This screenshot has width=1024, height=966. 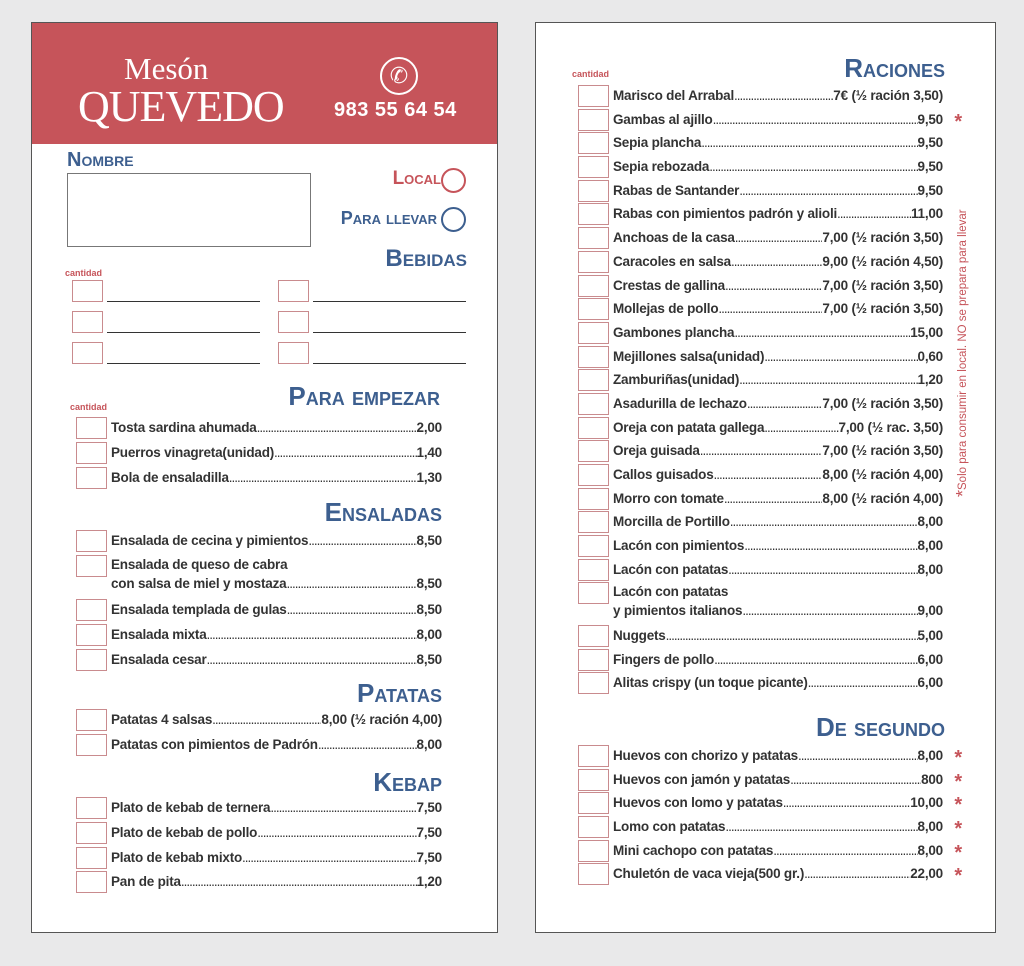 I want to click on item-name: Huevos con chorizo y patatas, so click(x=705, y=755).